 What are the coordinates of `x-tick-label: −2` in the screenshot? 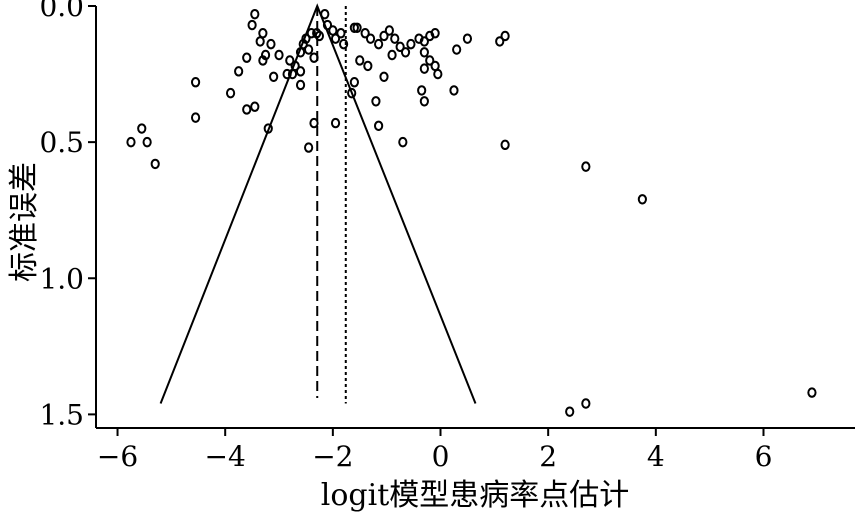 It's located at (332, 456).